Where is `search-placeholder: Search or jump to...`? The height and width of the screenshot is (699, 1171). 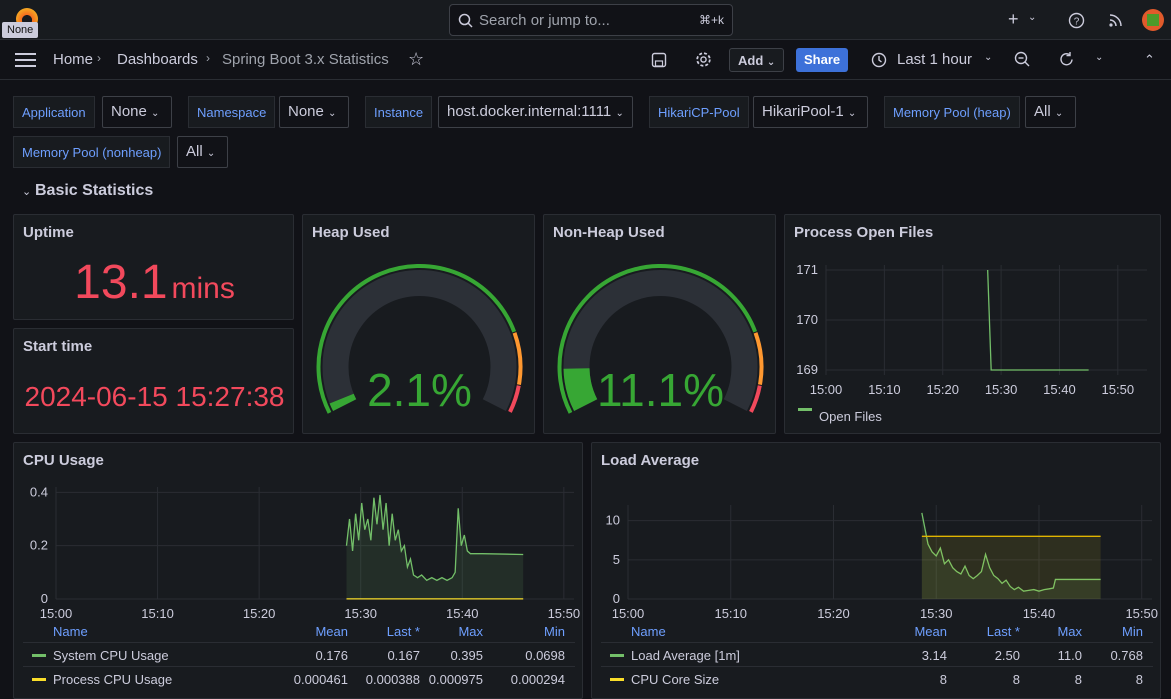
search-placeholder: Search or jump to... is located at coordinates (544, 20).